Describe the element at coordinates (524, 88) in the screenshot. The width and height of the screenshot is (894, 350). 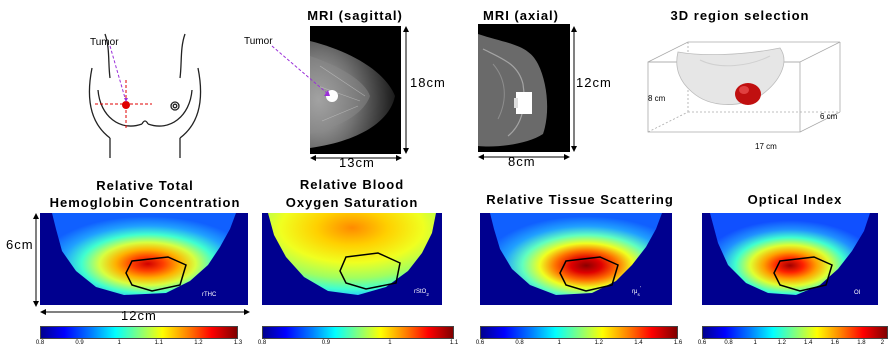
I see `mri-axial-image` at that location.